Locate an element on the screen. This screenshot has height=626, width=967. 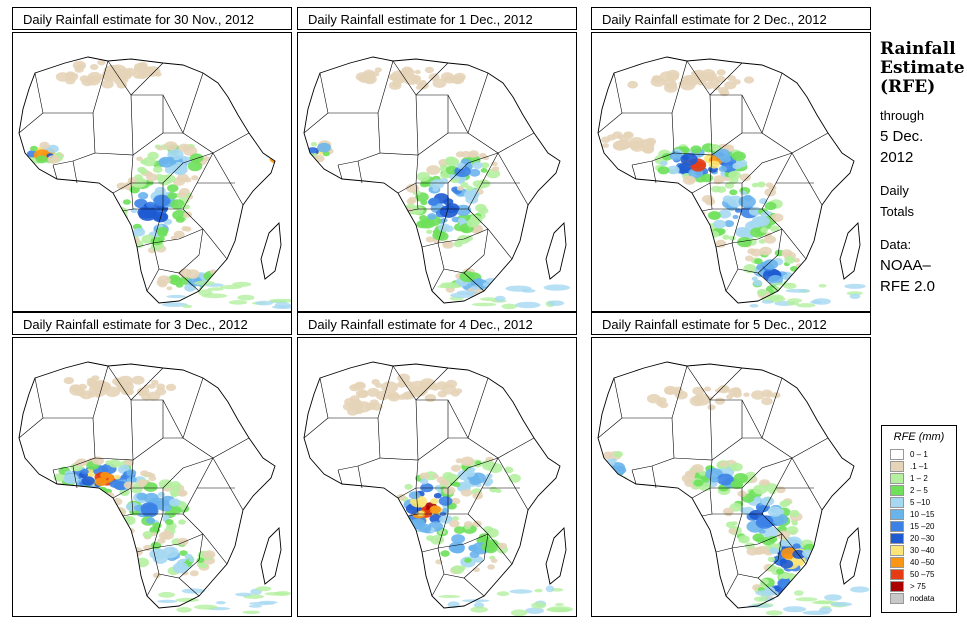
legend-item: 15 –20 is located at coordinates (912, 526).